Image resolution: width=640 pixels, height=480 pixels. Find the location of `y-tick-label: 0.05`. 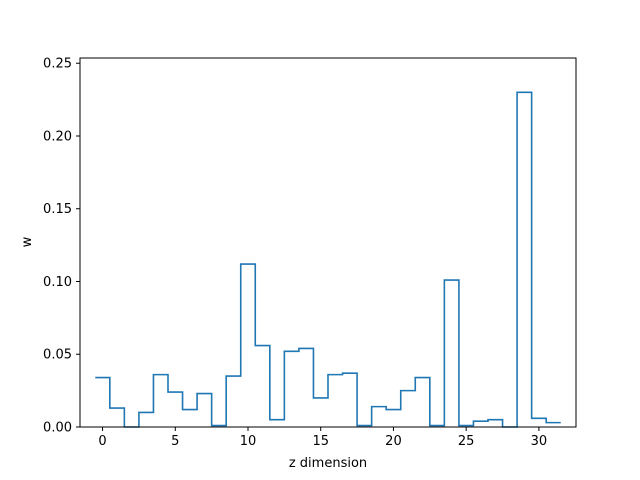

y-tick-label: 0.05 is located at coordinates (57, 355).